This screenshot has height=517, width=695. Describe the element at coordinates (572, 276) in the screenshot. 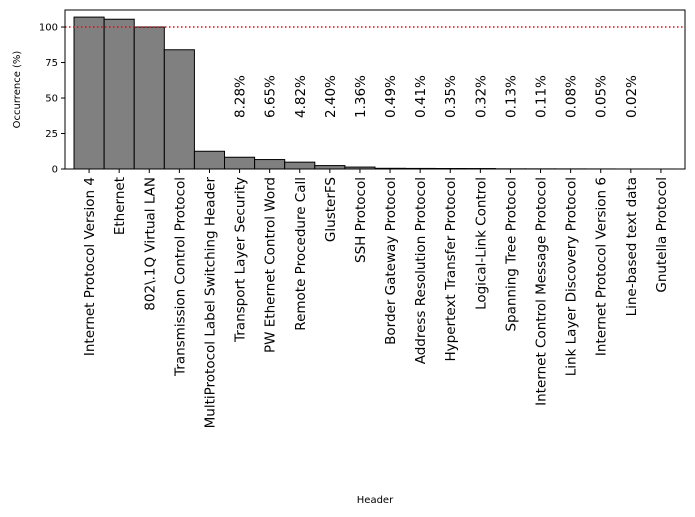

I see `x-tick-label-16: Link Layer Discovery Protocol` at that location.